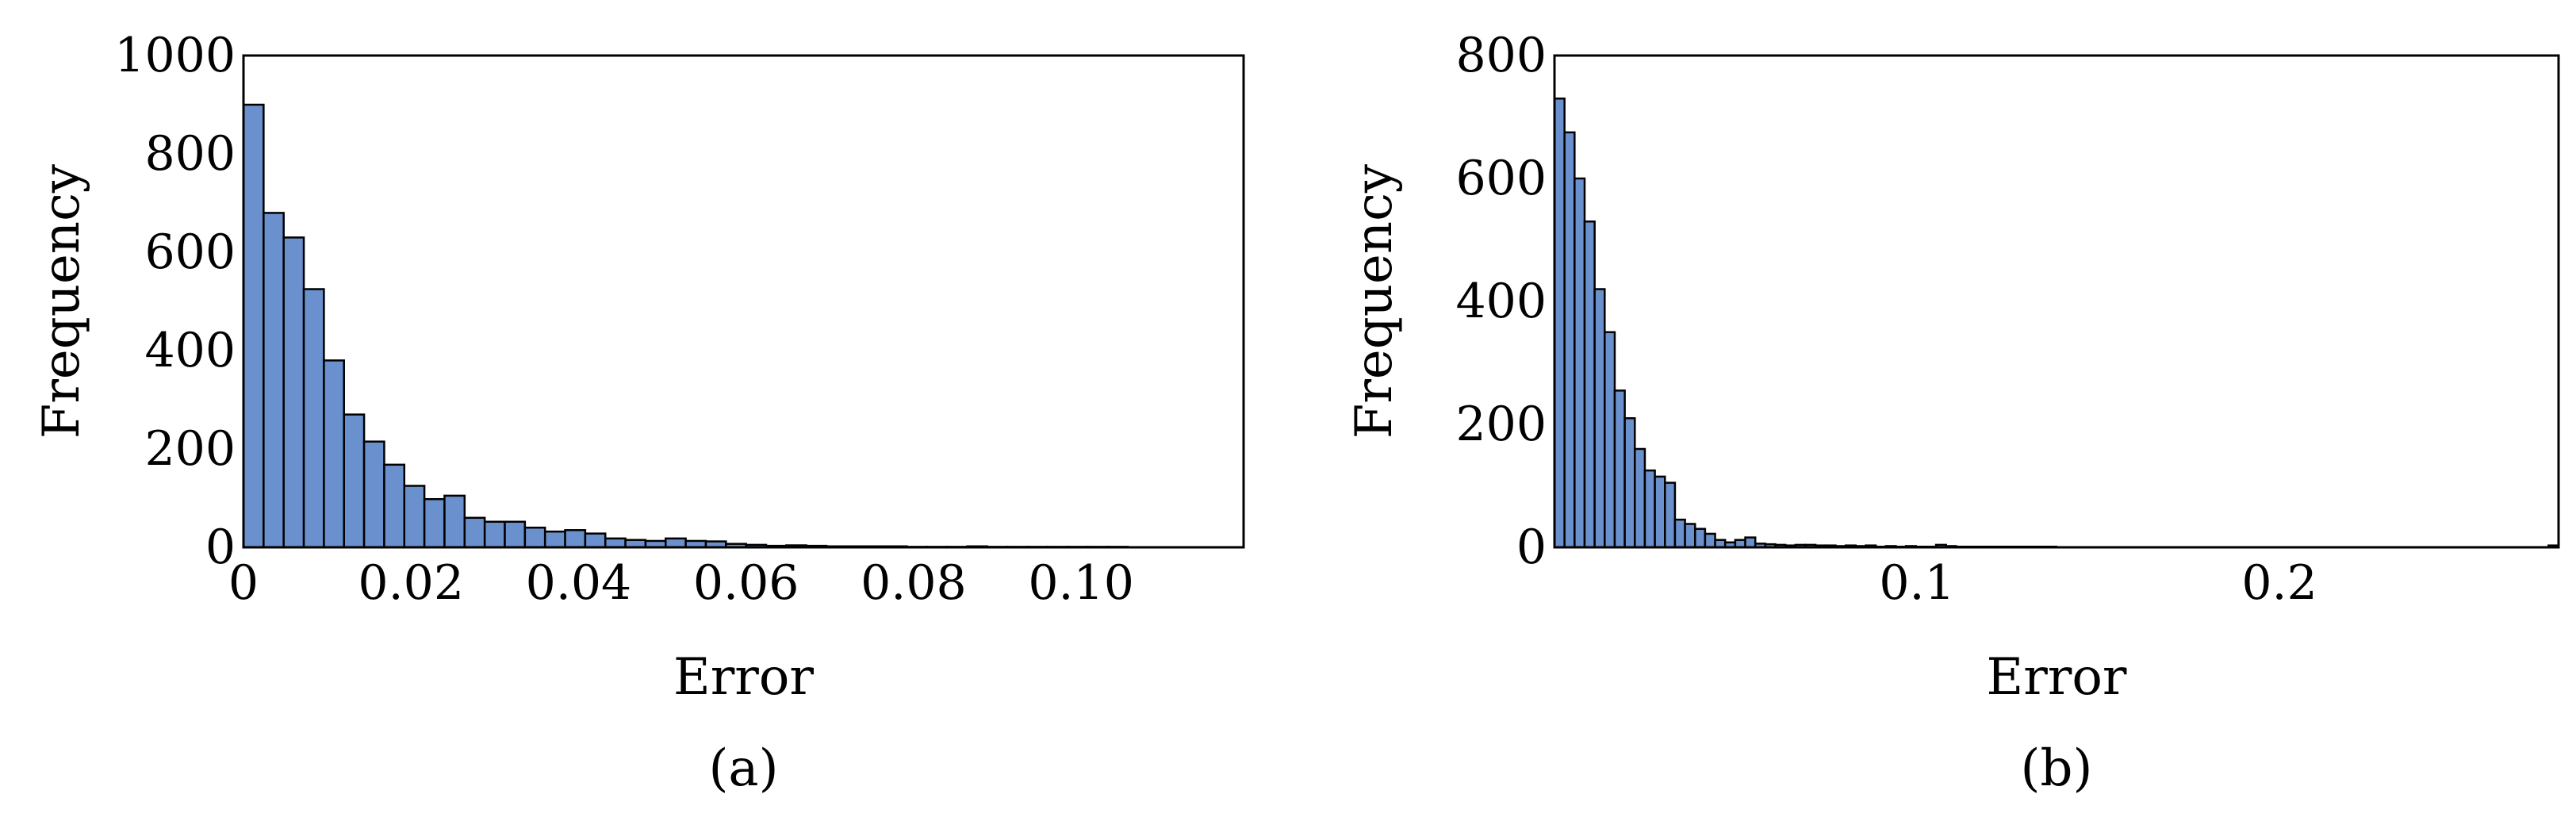  Describe the element at coordinates (175, 55) in the screenshot. I see `y-tick-label: 1000` at that location.